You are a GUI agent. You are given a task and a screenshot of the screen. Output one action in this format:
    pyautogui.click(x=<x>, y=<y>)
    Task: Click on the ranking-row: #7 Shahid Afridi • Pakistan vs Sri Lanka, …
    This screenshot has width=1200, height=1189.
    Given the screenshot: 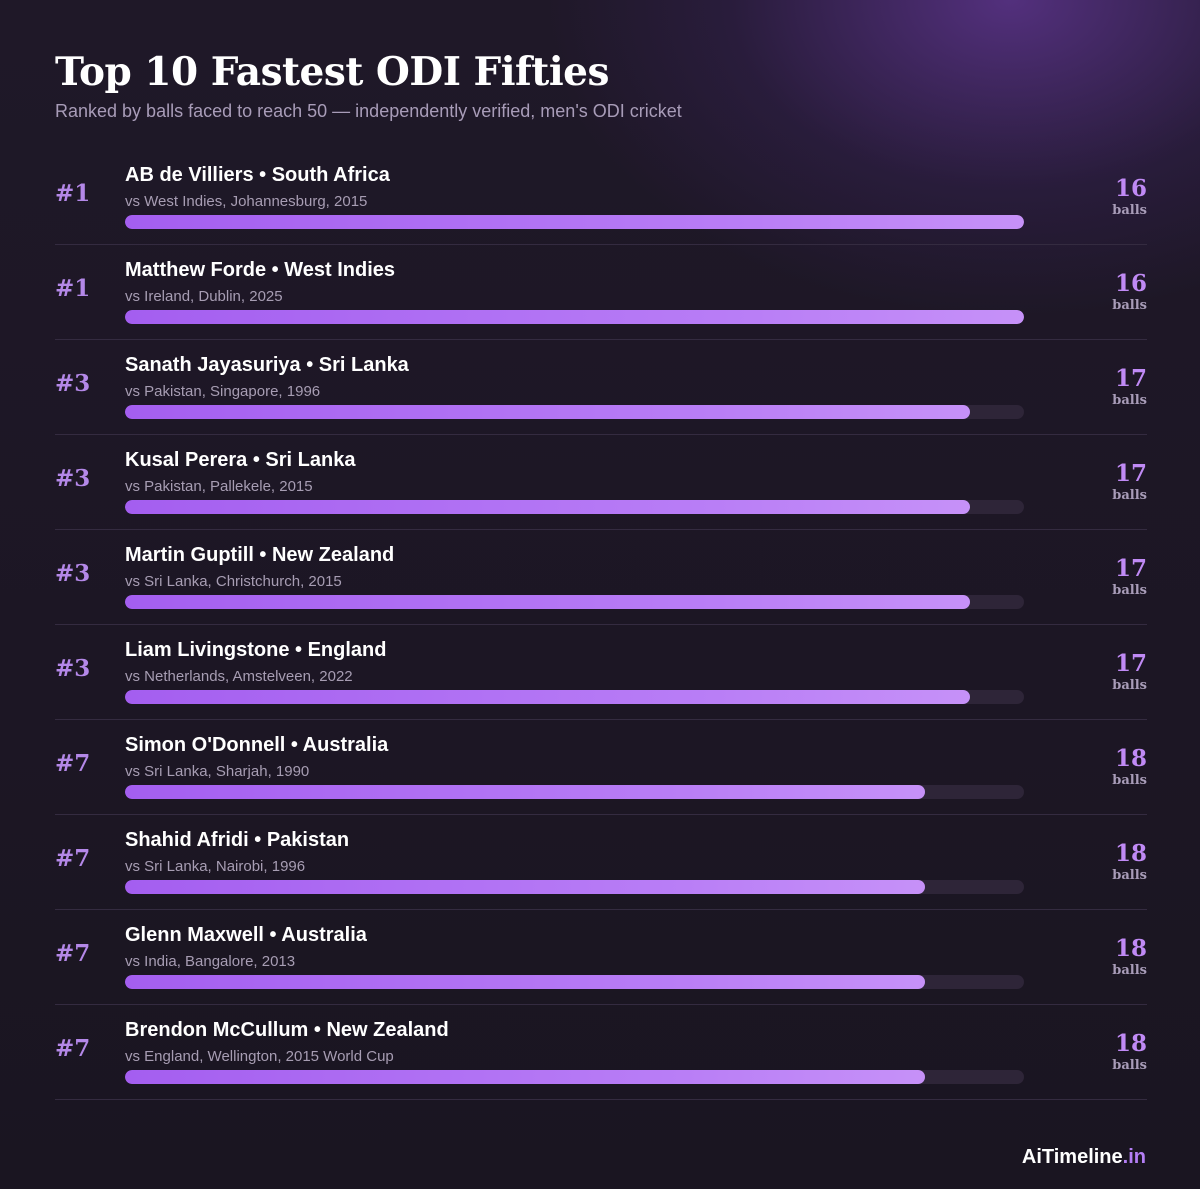 What is the action you would take?
    pyautogui.click(x=601, y=862)
    